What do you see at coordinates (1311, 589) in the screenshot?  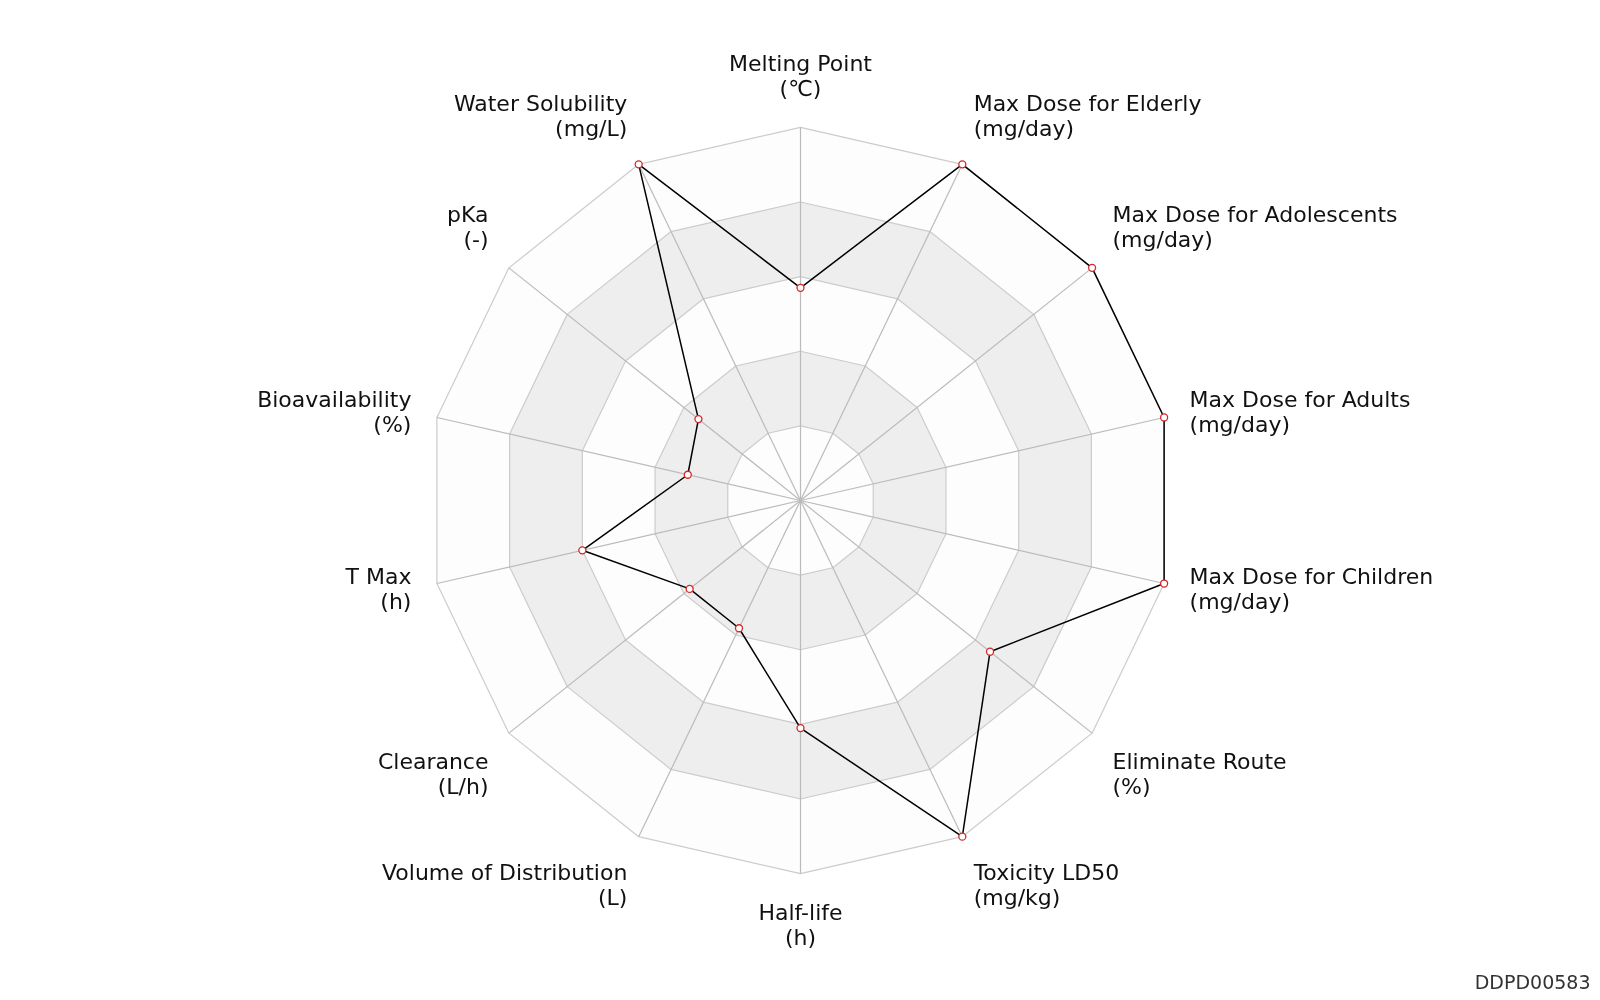 I see `spoke-label: Max Dose for Children (mg/day)` at bounding box center [1311, 589].